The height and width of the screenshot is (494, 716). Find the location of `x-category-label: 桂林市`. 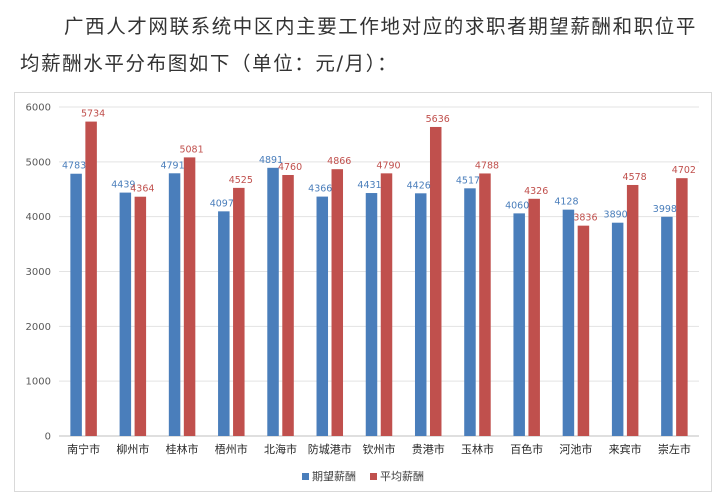

x-category-label: 桂林市 is located at coordinates (182, 449).